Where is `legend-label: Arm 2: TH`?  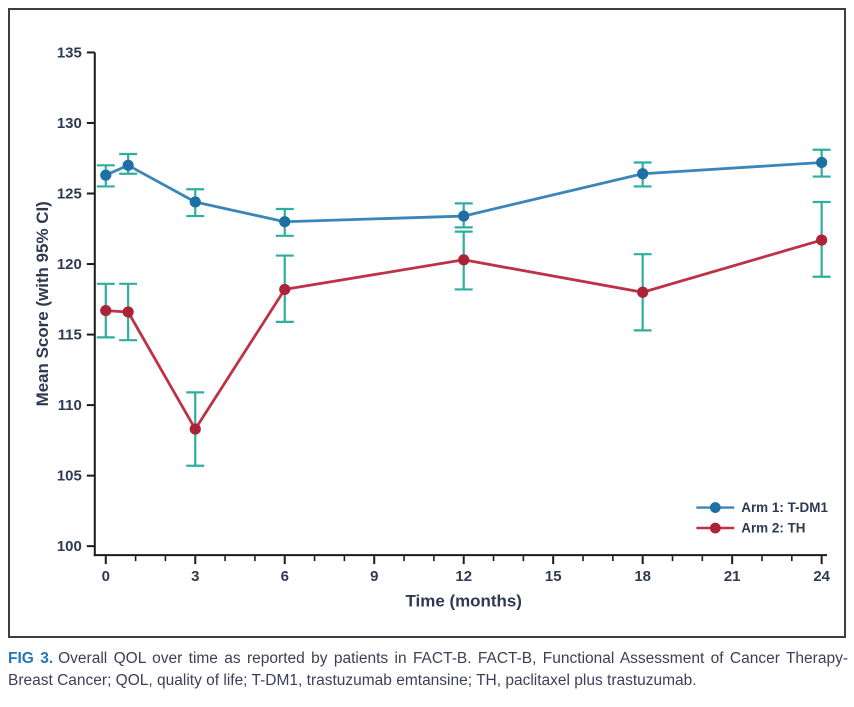 legend-label: Arm 2: TH is located at coordinates (773, 527).